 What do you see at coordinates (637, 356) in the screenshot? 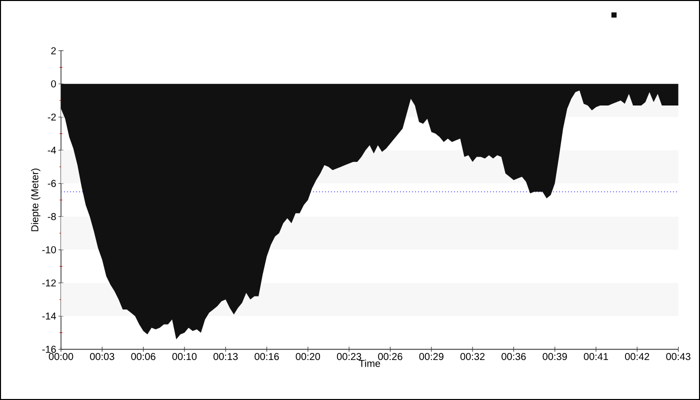
I see `x-tick-label: 00:42` at bounding box center [637, 356].